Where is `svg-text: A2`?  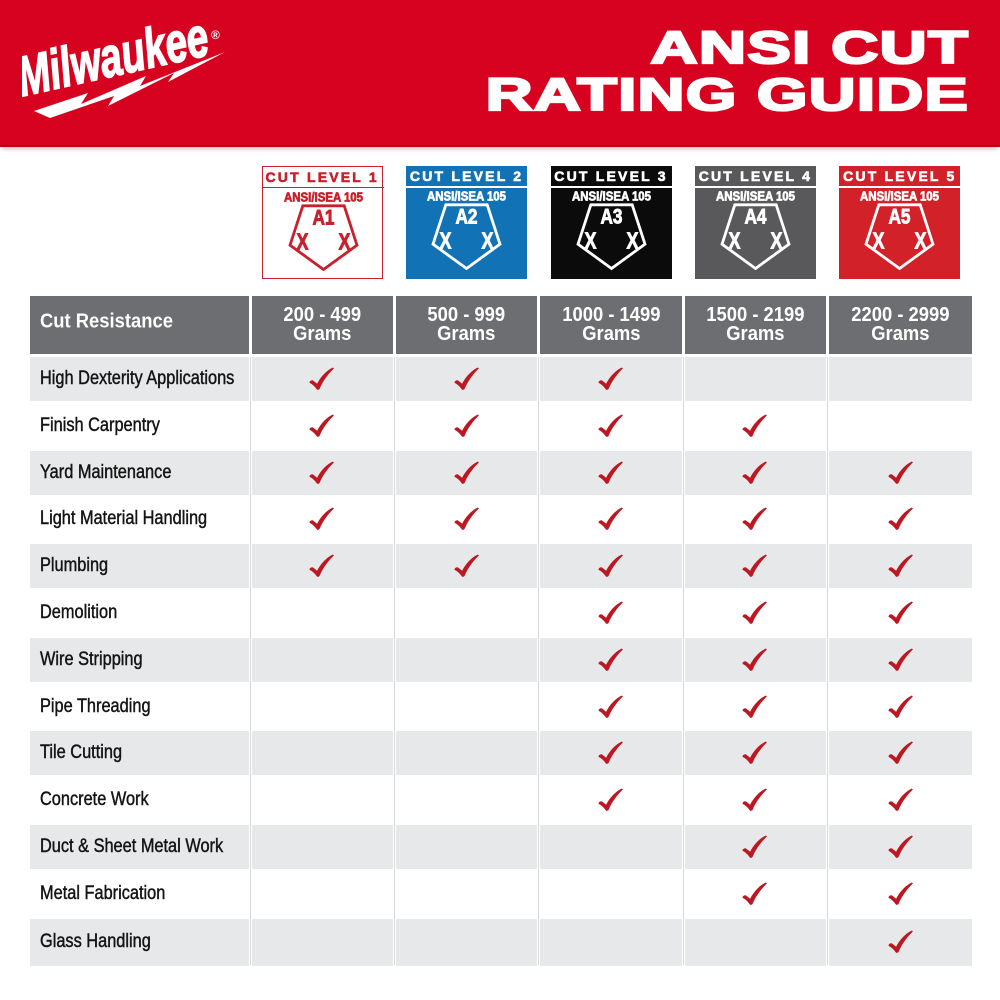 svg-text: A2 is located at coordinates (467, 217).